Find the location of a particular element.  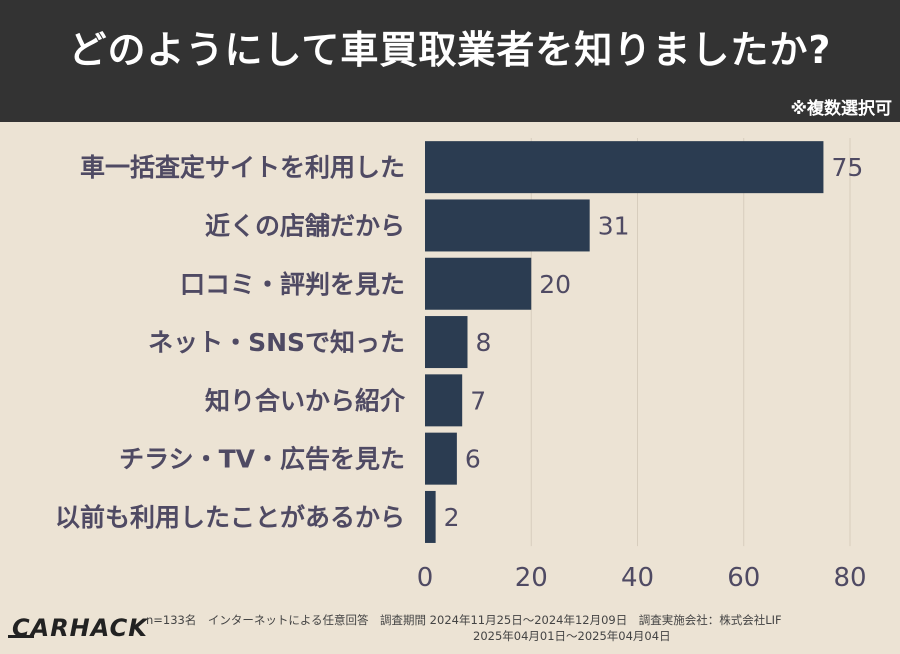

value-label-0: 75 is located at coordinates (847, 167).